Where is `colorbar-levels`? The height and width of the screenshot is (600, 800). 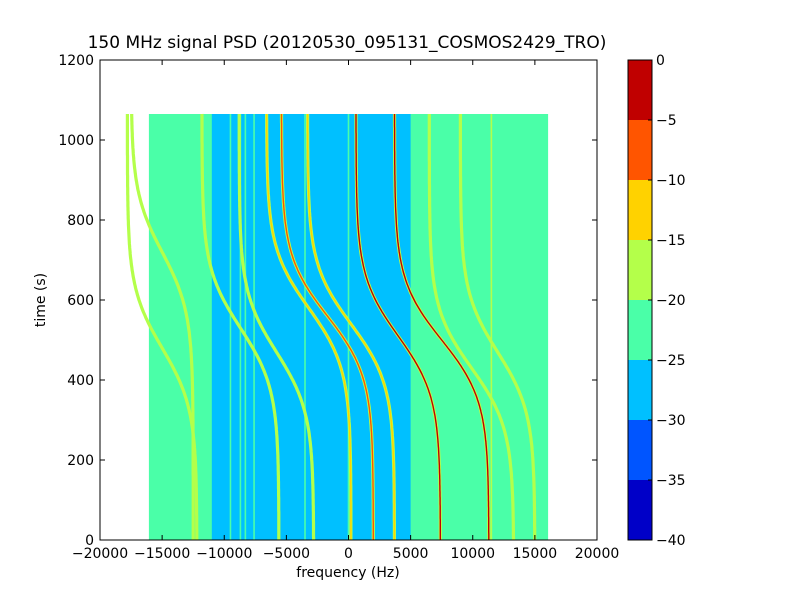 colorbar-levels is located at coordinates (640, 300).